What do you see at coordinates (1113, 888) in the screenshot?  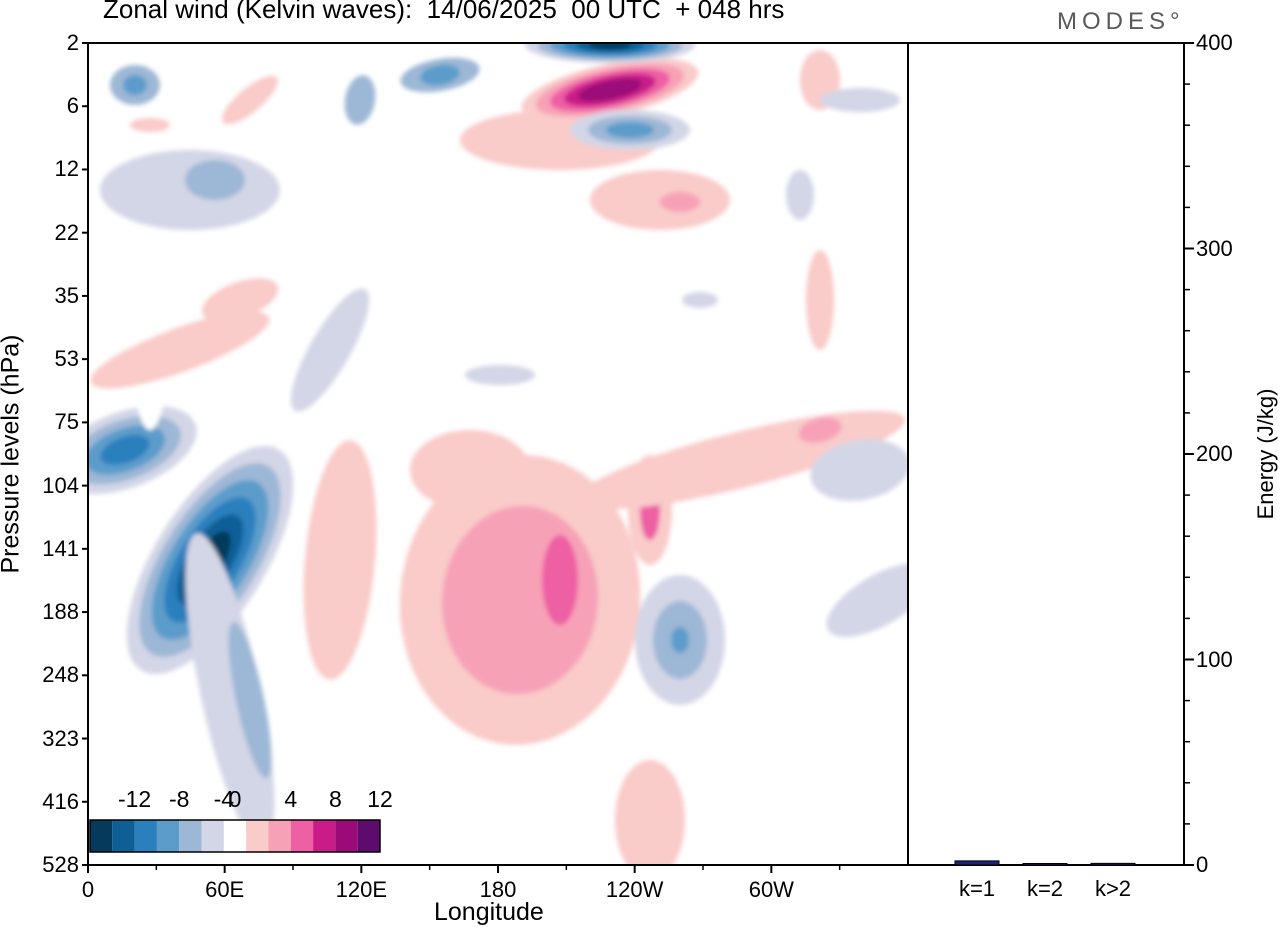 I see `wavenumber-label: k>2` at bounding box center [1113, 888].